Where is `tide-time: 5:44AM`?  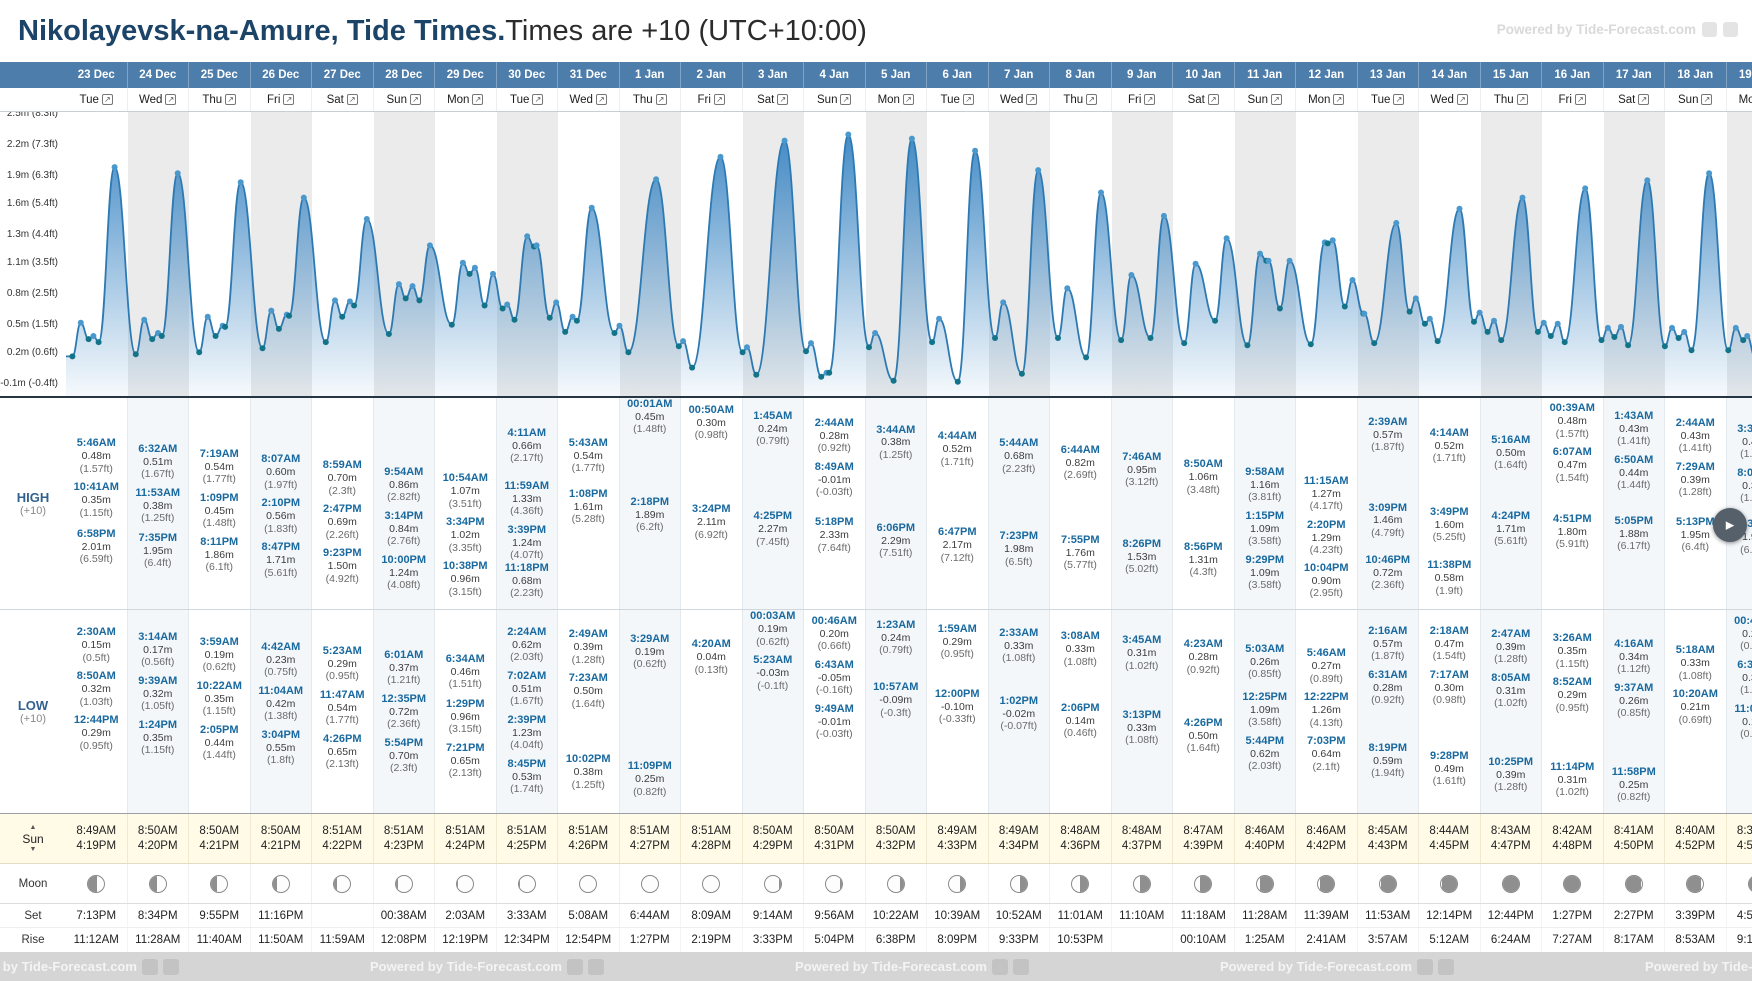 tide-time: 5:44AM is located at coordinates (1019, 443).